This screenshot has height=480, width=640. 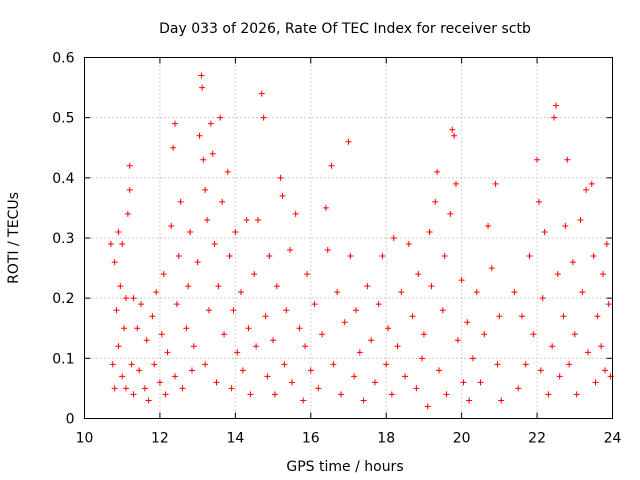 I want to click on x-tick-label: 16, so click(x=311, y=439).